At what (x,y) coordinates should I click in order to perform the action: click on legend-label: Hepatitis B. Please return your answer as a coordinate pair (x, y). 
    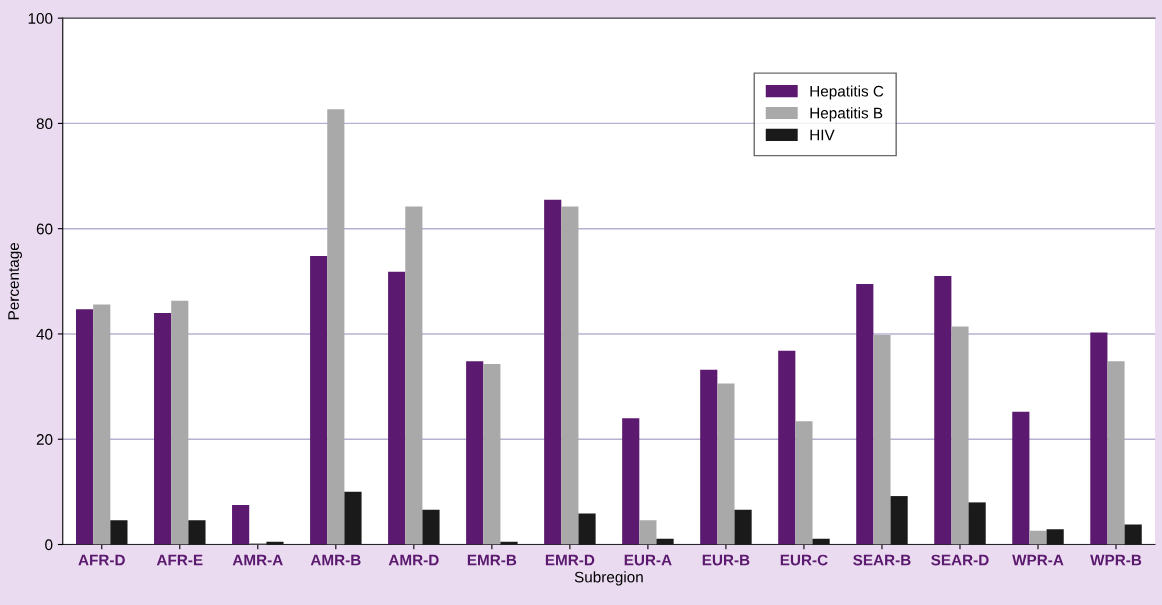
    Looking at the image, I should click on (846, 114).